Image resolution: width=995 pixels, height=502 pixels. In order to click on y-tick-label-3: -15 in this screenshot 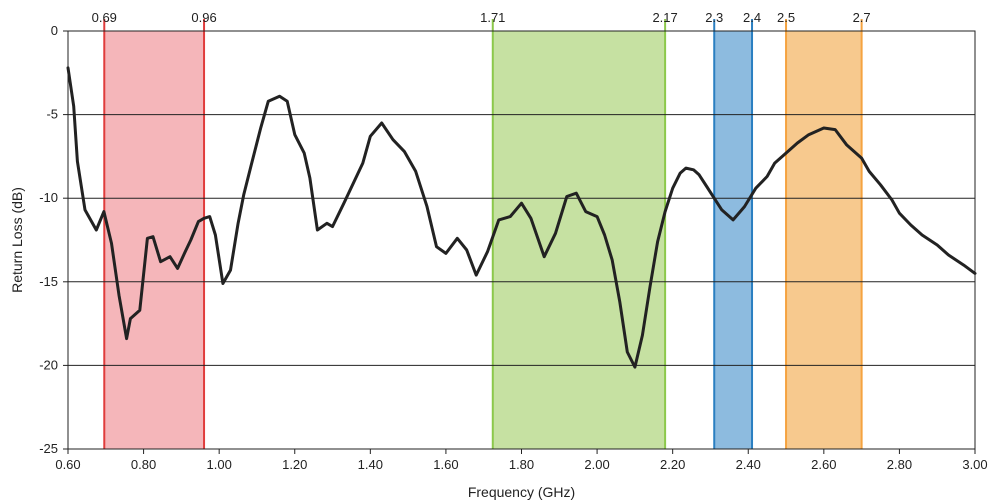, I will do `click(48, 281)`.